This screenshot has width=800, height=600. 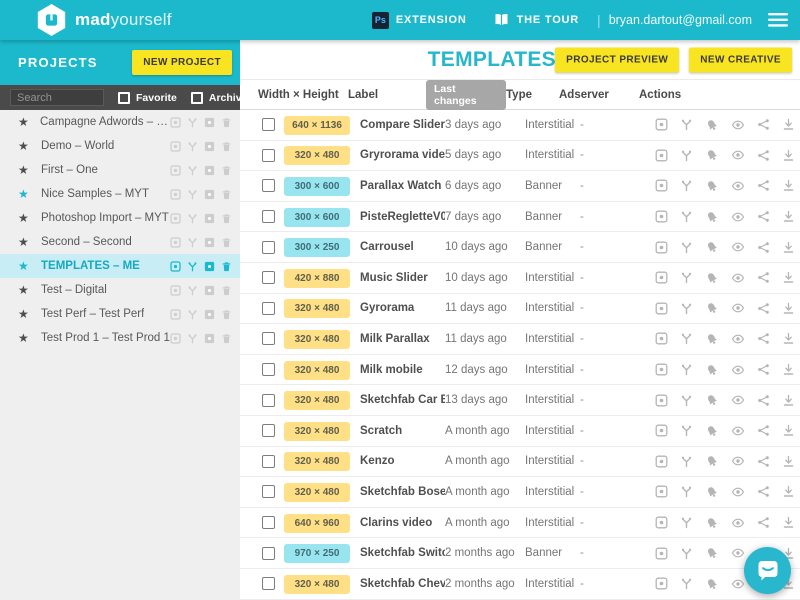 I want to click on new-project-button: NEW PROJECT, so click(x=182, y=62).